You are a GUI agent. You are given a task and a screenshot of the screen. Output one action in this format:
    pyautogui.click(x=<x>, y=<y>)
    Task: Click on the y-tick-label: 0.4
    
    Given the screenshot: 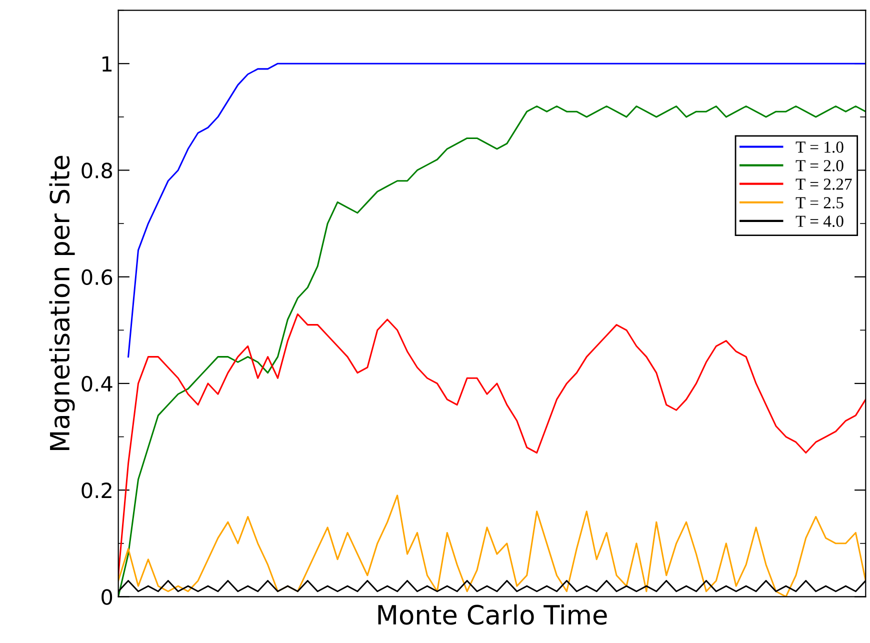 What is the action you would take?
    pyautogui.click(x=97, y=384)
    